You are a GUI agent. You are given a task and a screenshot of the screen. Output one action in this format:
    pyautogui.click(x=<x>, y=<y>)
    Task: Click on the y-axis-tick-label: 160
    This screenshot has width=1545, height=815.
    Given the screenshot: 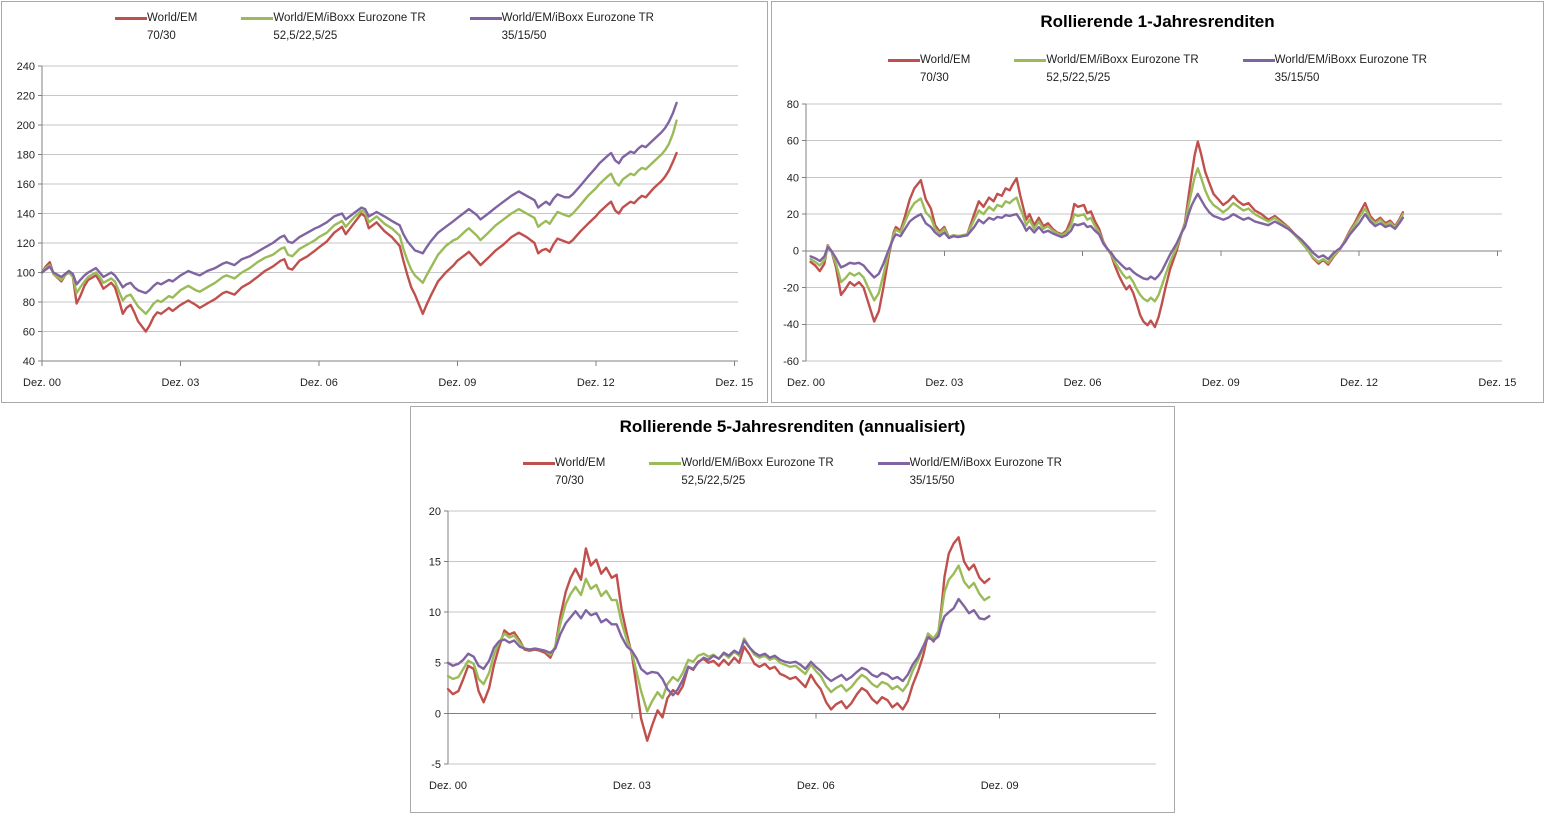 What is the action you would take?
    pyautogui.click(x=26, y=185)
    